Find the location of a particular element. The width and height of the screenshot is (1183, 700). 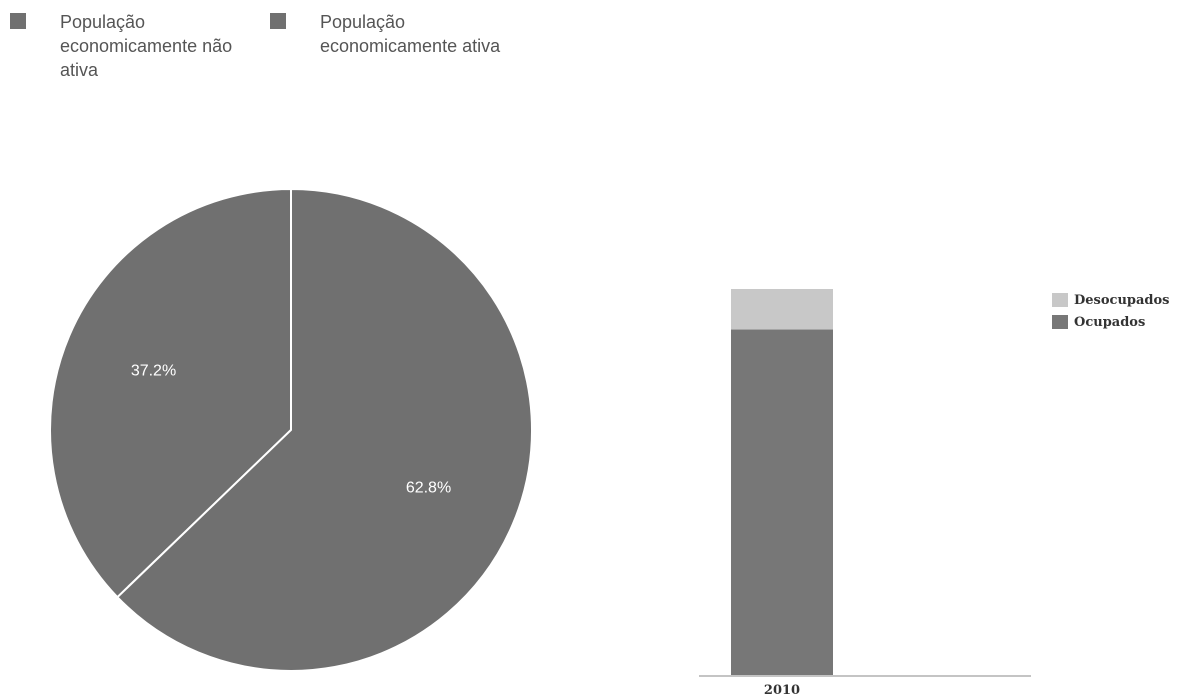

bar-legend-item-desocupados: Desocupados is located at coordinates (1111, 300).